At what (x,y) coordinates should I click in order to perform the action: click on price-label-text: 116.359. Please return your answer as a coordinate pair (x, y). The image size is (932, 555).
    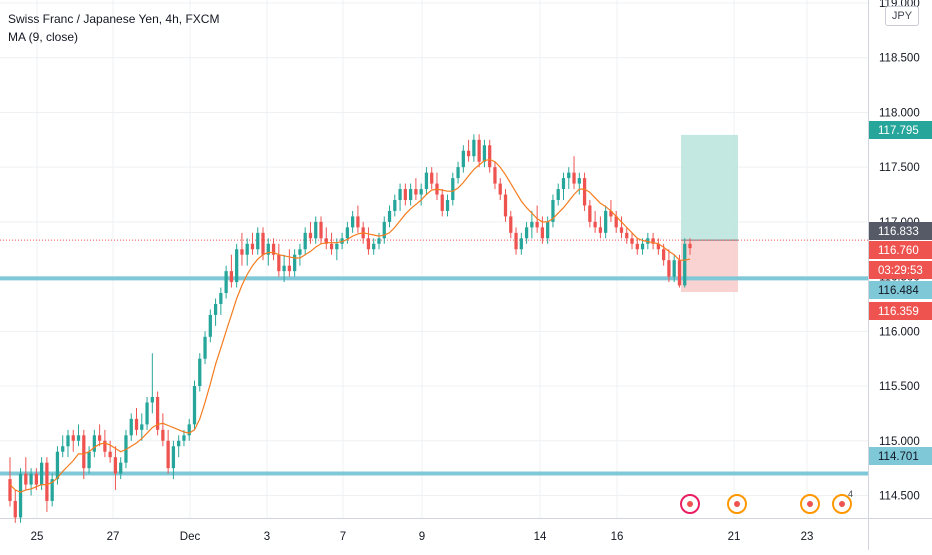
    Looking at the image, I should click on (898, 312).